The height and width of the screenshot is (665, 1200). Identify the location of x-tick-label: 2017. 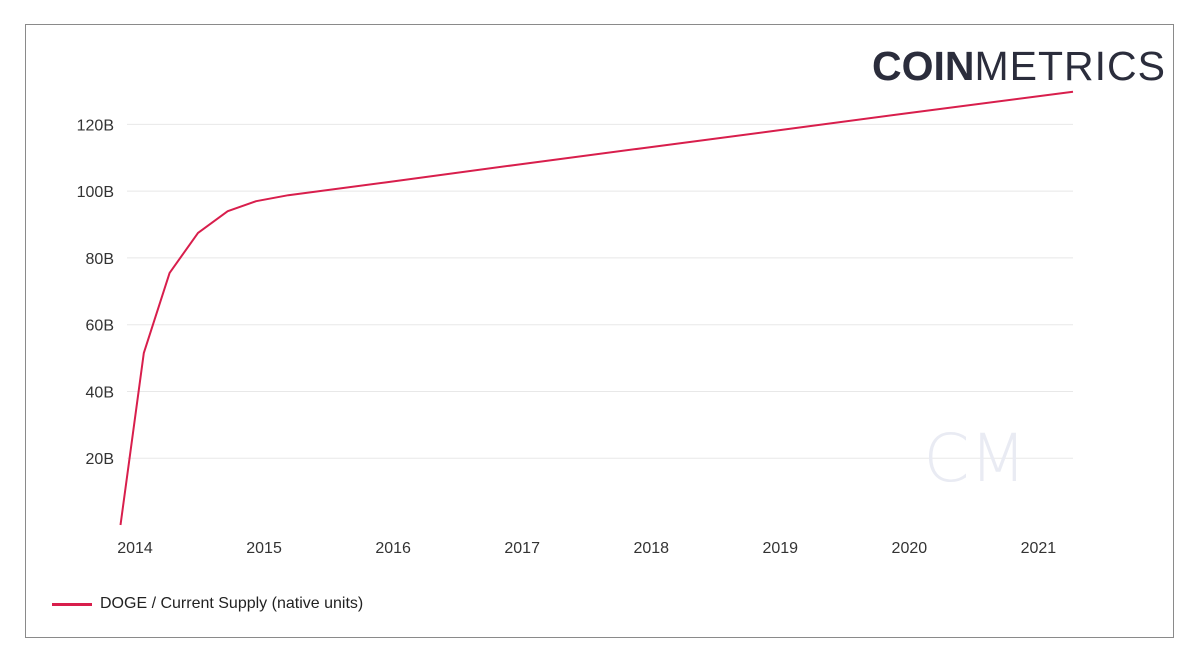
(522, 548).